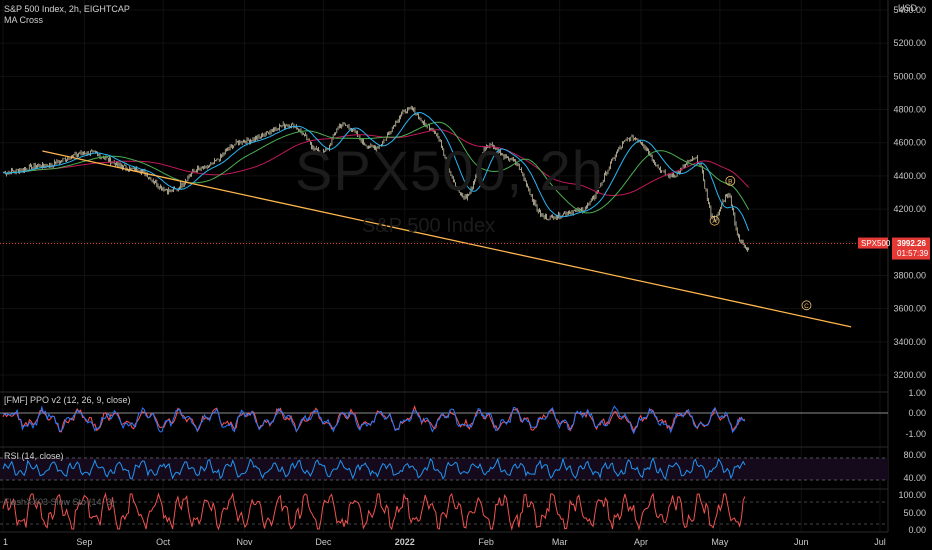 The height and width of the screenshot is (550, 932). Describe the element at coordinates (323, 542) in the screenshot. I see `time-tick-label: Dec` at that location.